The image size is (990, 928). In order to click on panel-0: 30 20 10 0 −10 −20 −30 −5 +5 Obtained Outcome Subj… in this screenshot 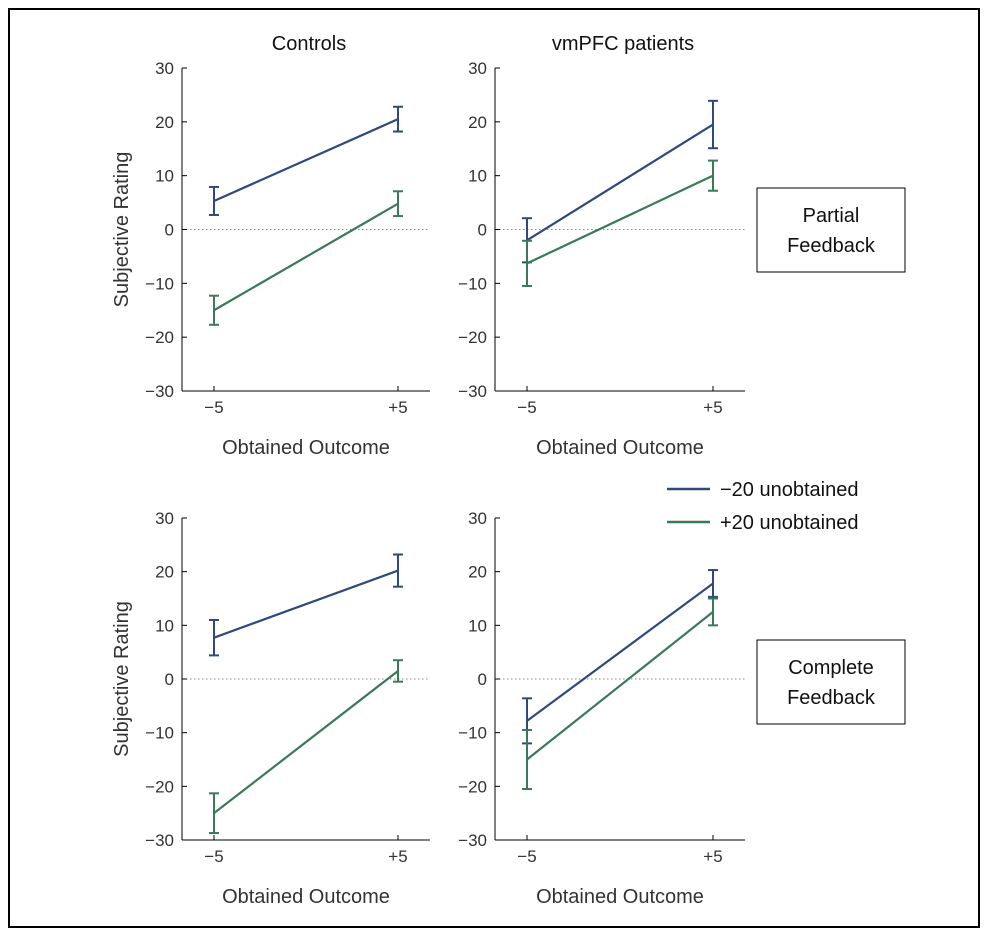, I will do `click(270, 259)`.